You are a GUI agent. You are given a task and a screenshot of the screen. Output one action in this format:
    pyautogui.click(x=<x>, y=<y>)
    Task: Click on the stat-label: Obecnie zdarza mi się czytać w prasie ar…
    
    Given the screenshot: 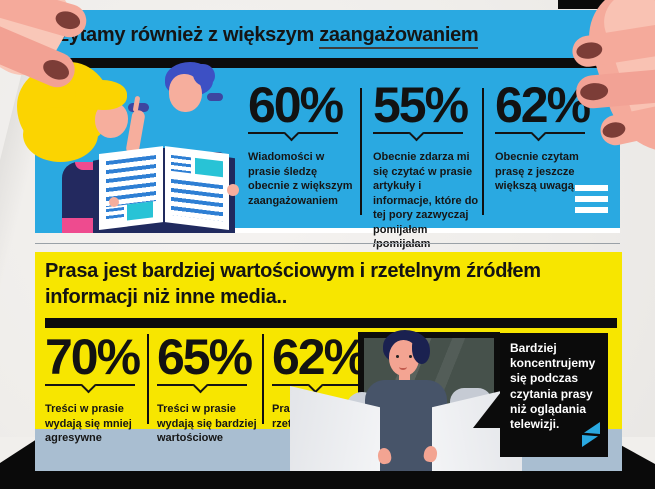 What is the action you would take?
    pyautogui.click(x=426, y=201)
    